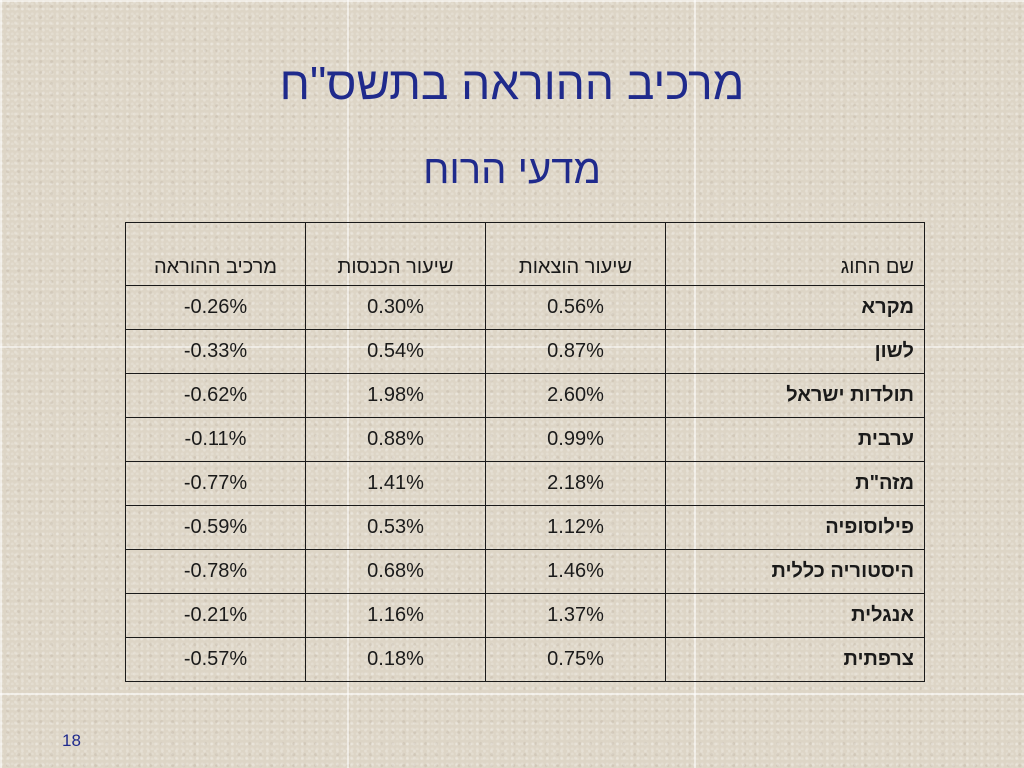 This screenshot has width=1024, height=768. Describe the element at coordinates (575, 351) in the screenshot. I see `cell-expense-rate: 0.87%` at that location.